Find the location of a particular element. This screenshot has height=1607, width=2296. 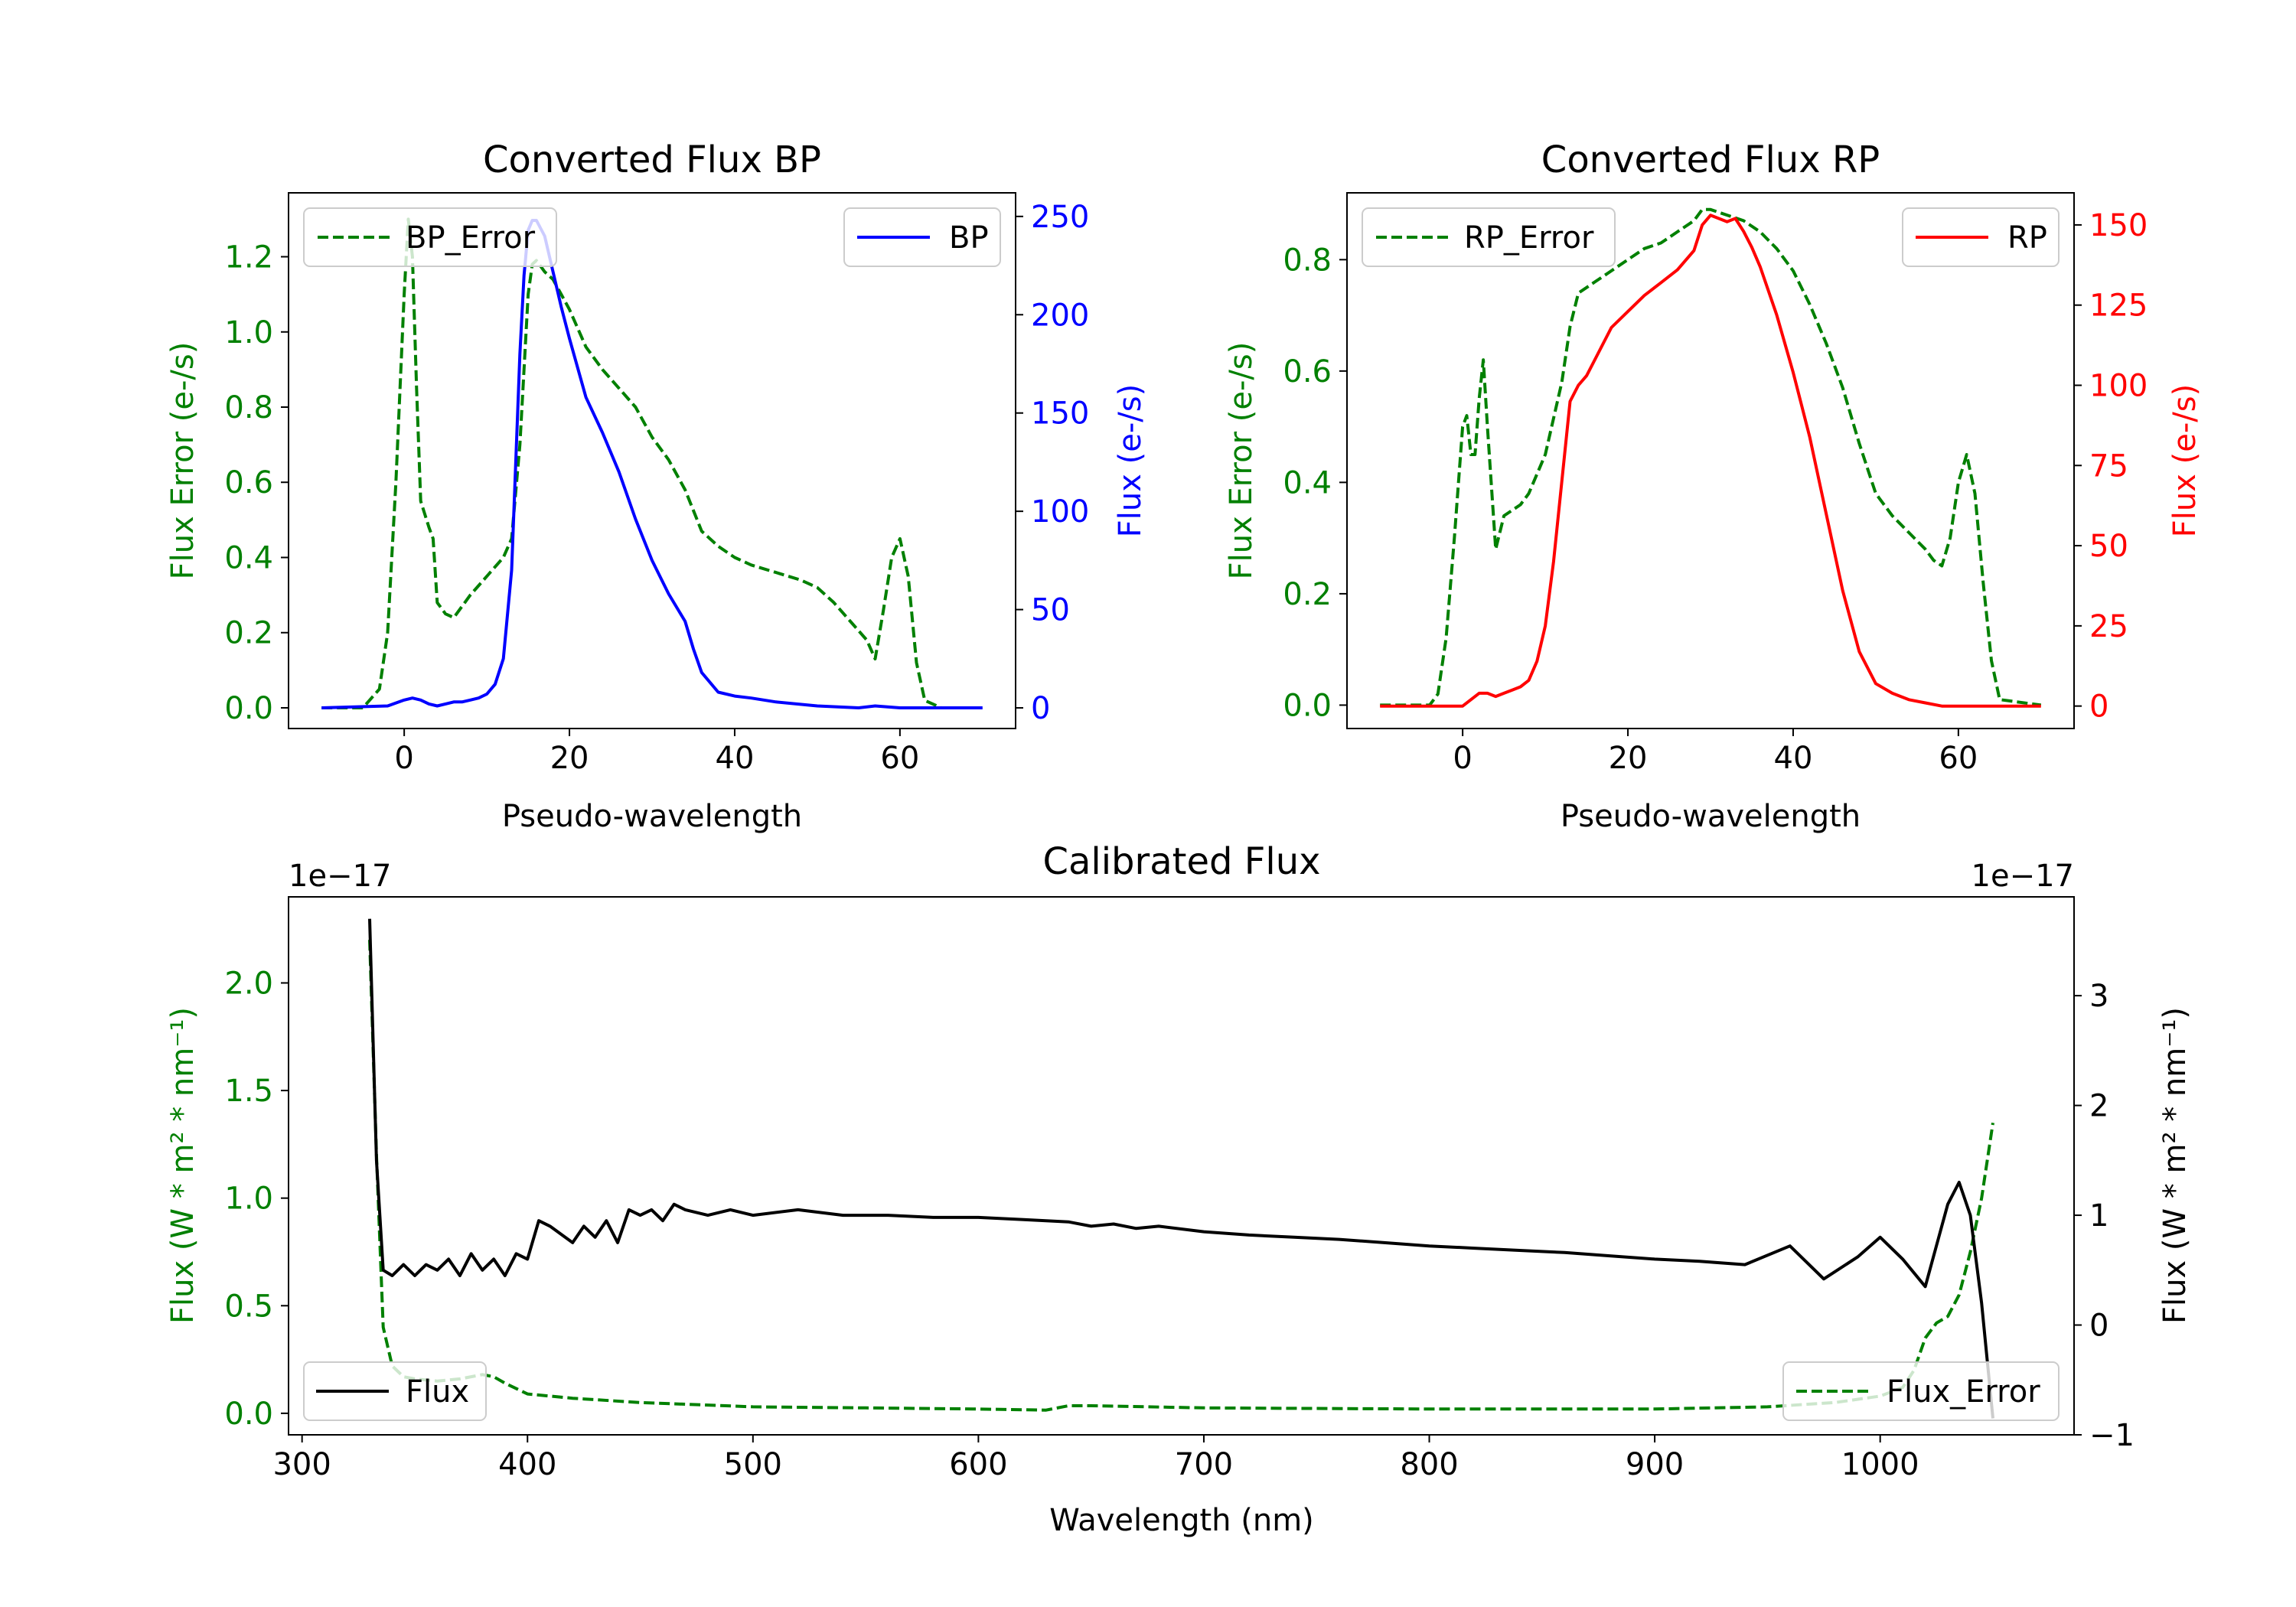

rp-left-axis: 0.0 0.2 0.4 0.6 0.8 is located at coordinates (1315, 483).